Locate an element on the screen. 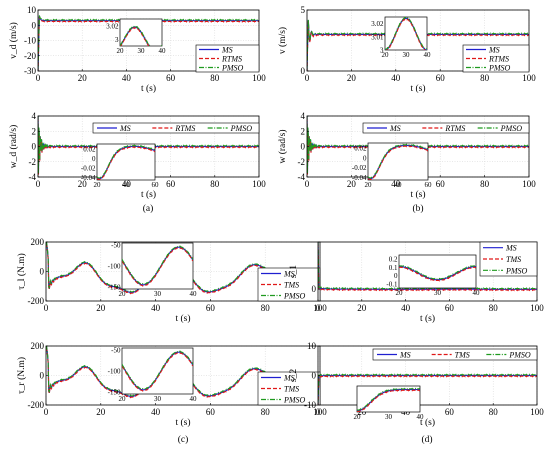 The height and width of the screenshot is (450, 550). s1-inset-frame is located at coordinates (437, 271).